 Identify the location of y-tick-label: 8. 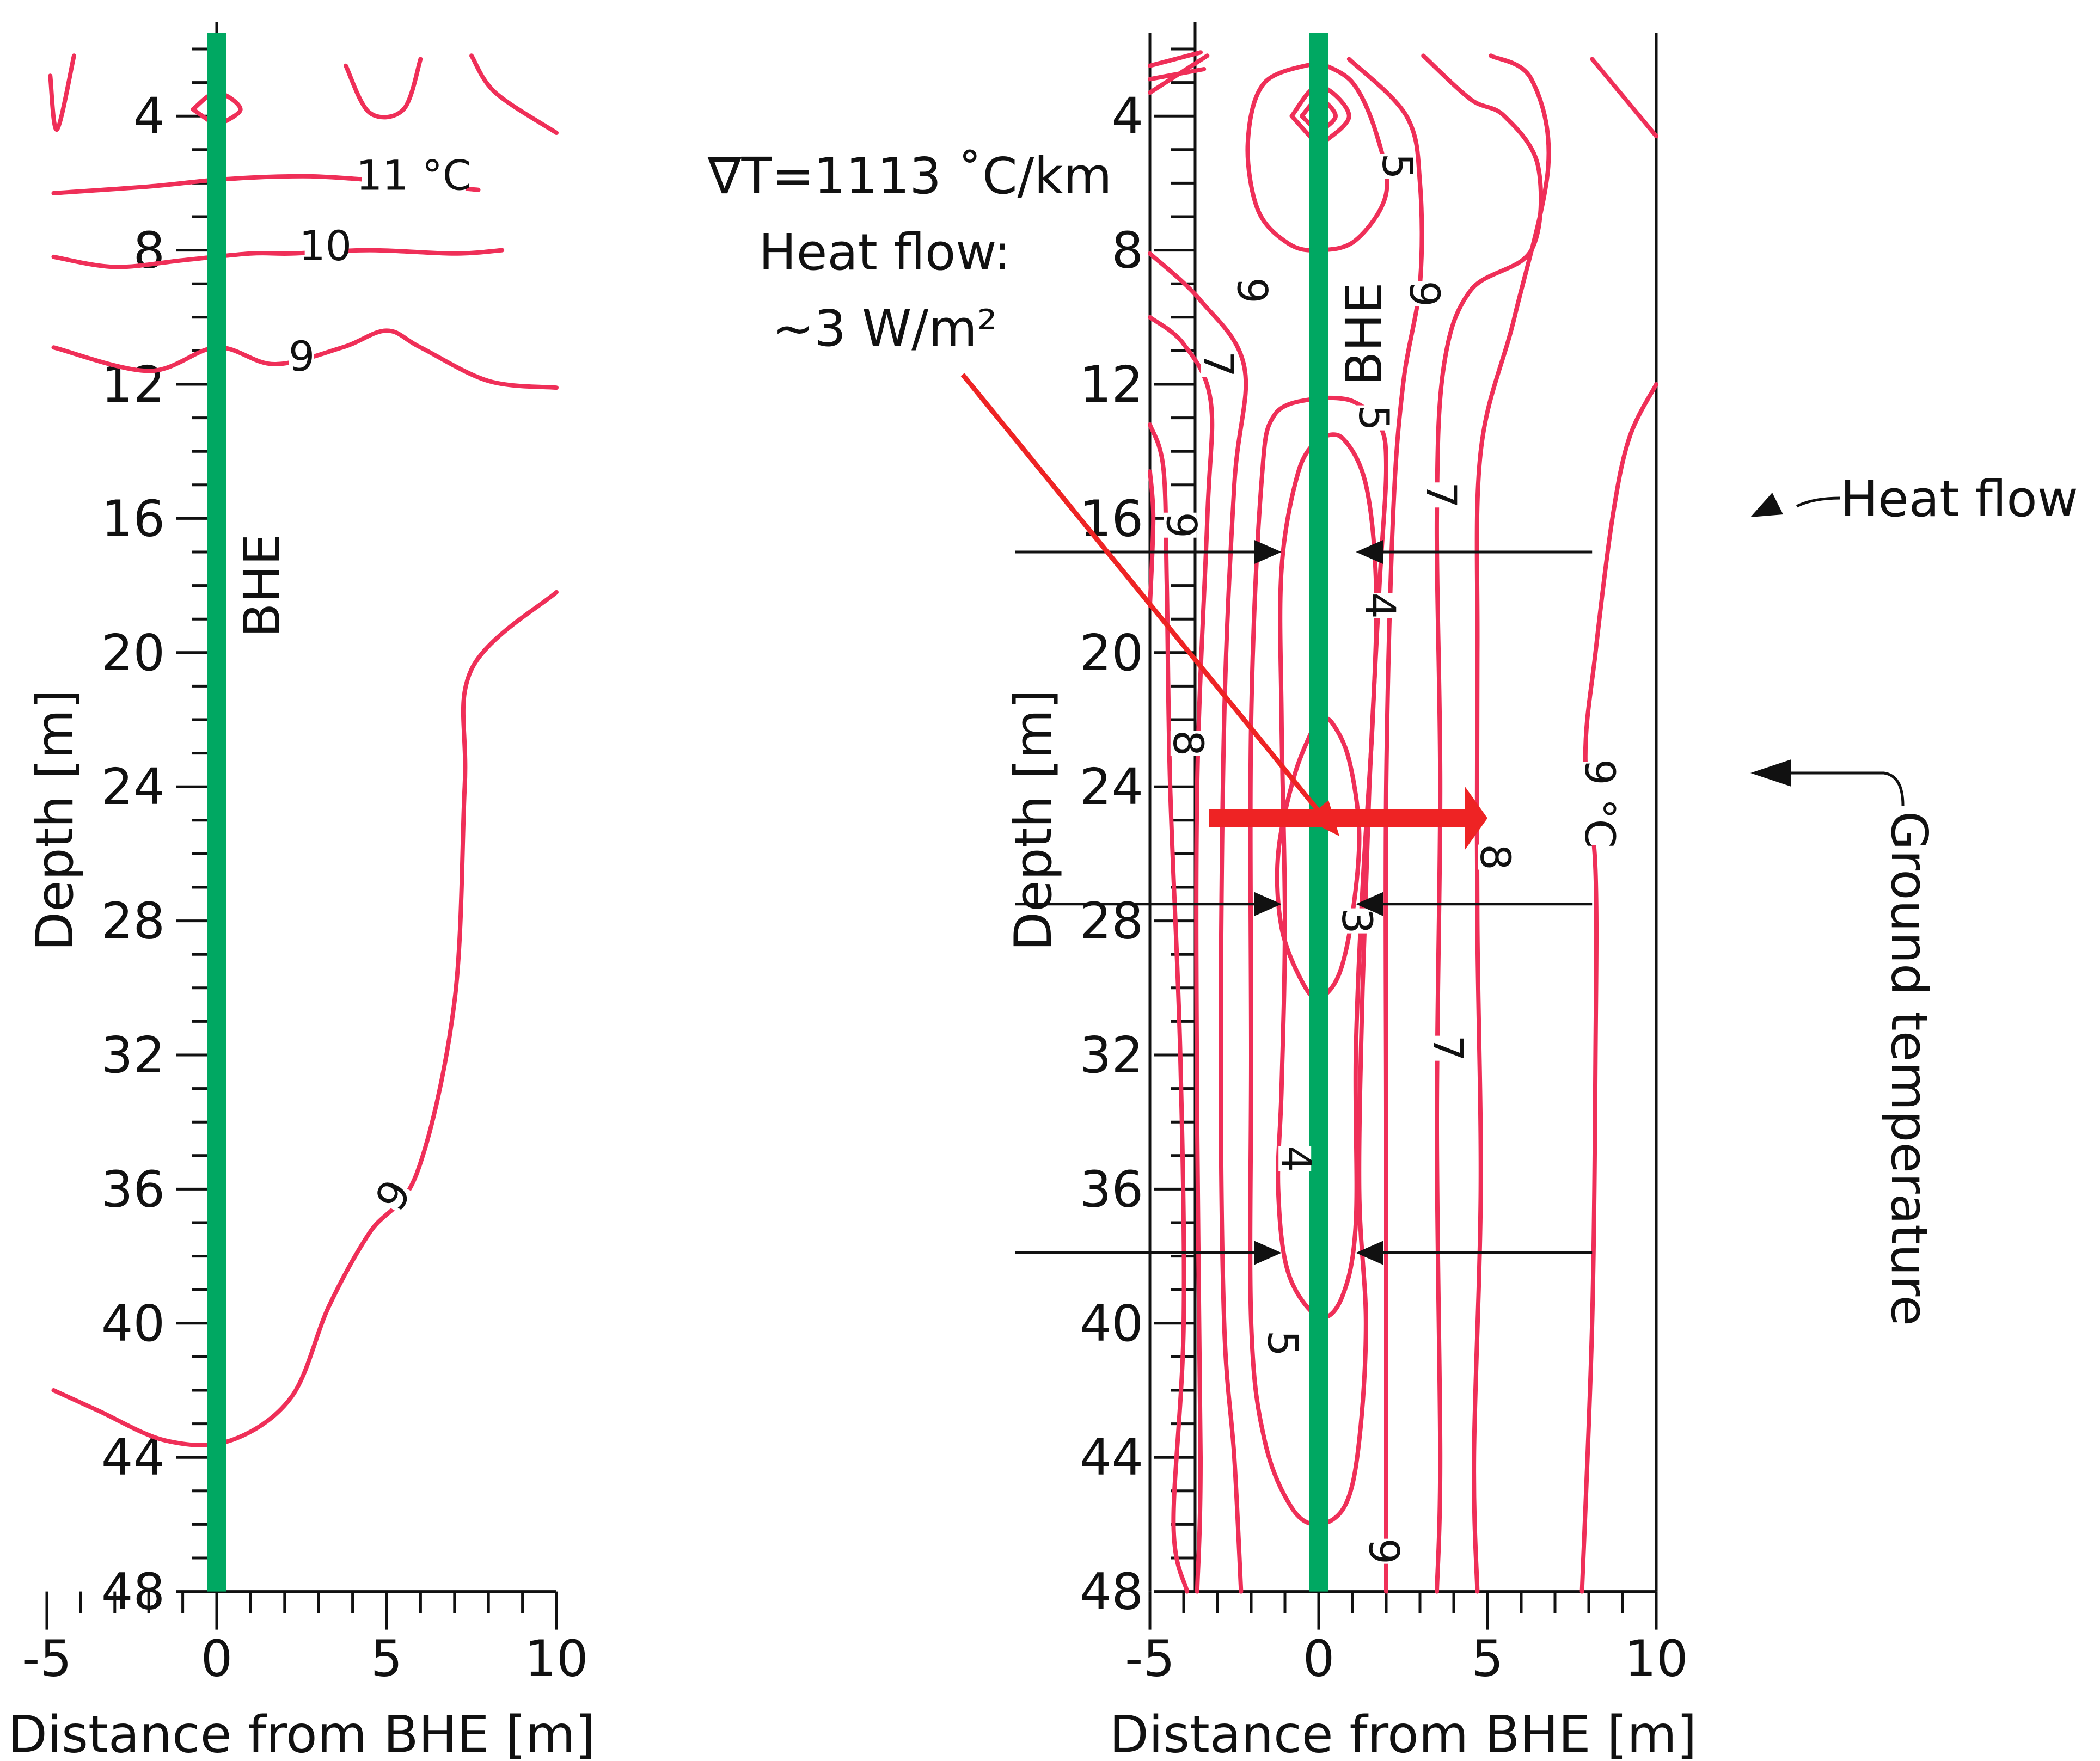
(1127, 251).